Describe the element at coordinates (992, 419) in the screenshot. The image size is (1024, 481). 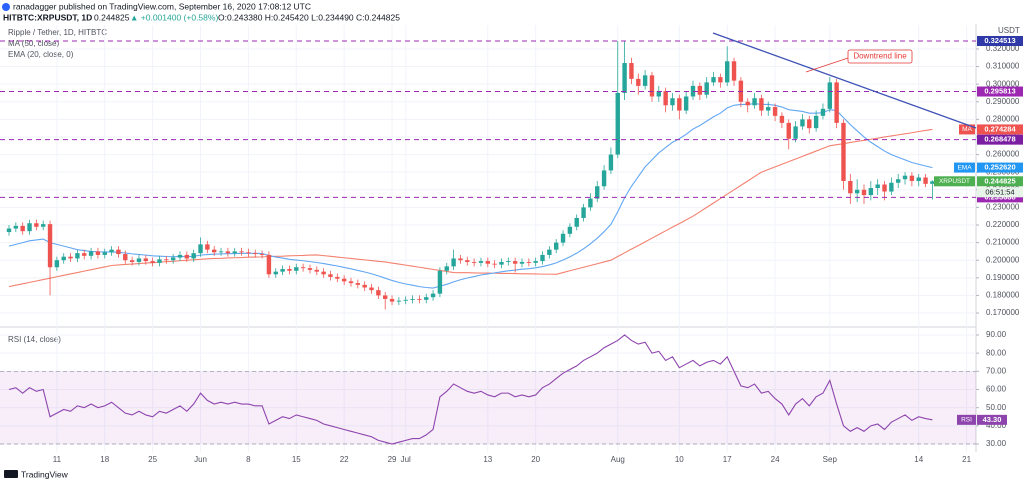
I see `rsi-tag` at that location.